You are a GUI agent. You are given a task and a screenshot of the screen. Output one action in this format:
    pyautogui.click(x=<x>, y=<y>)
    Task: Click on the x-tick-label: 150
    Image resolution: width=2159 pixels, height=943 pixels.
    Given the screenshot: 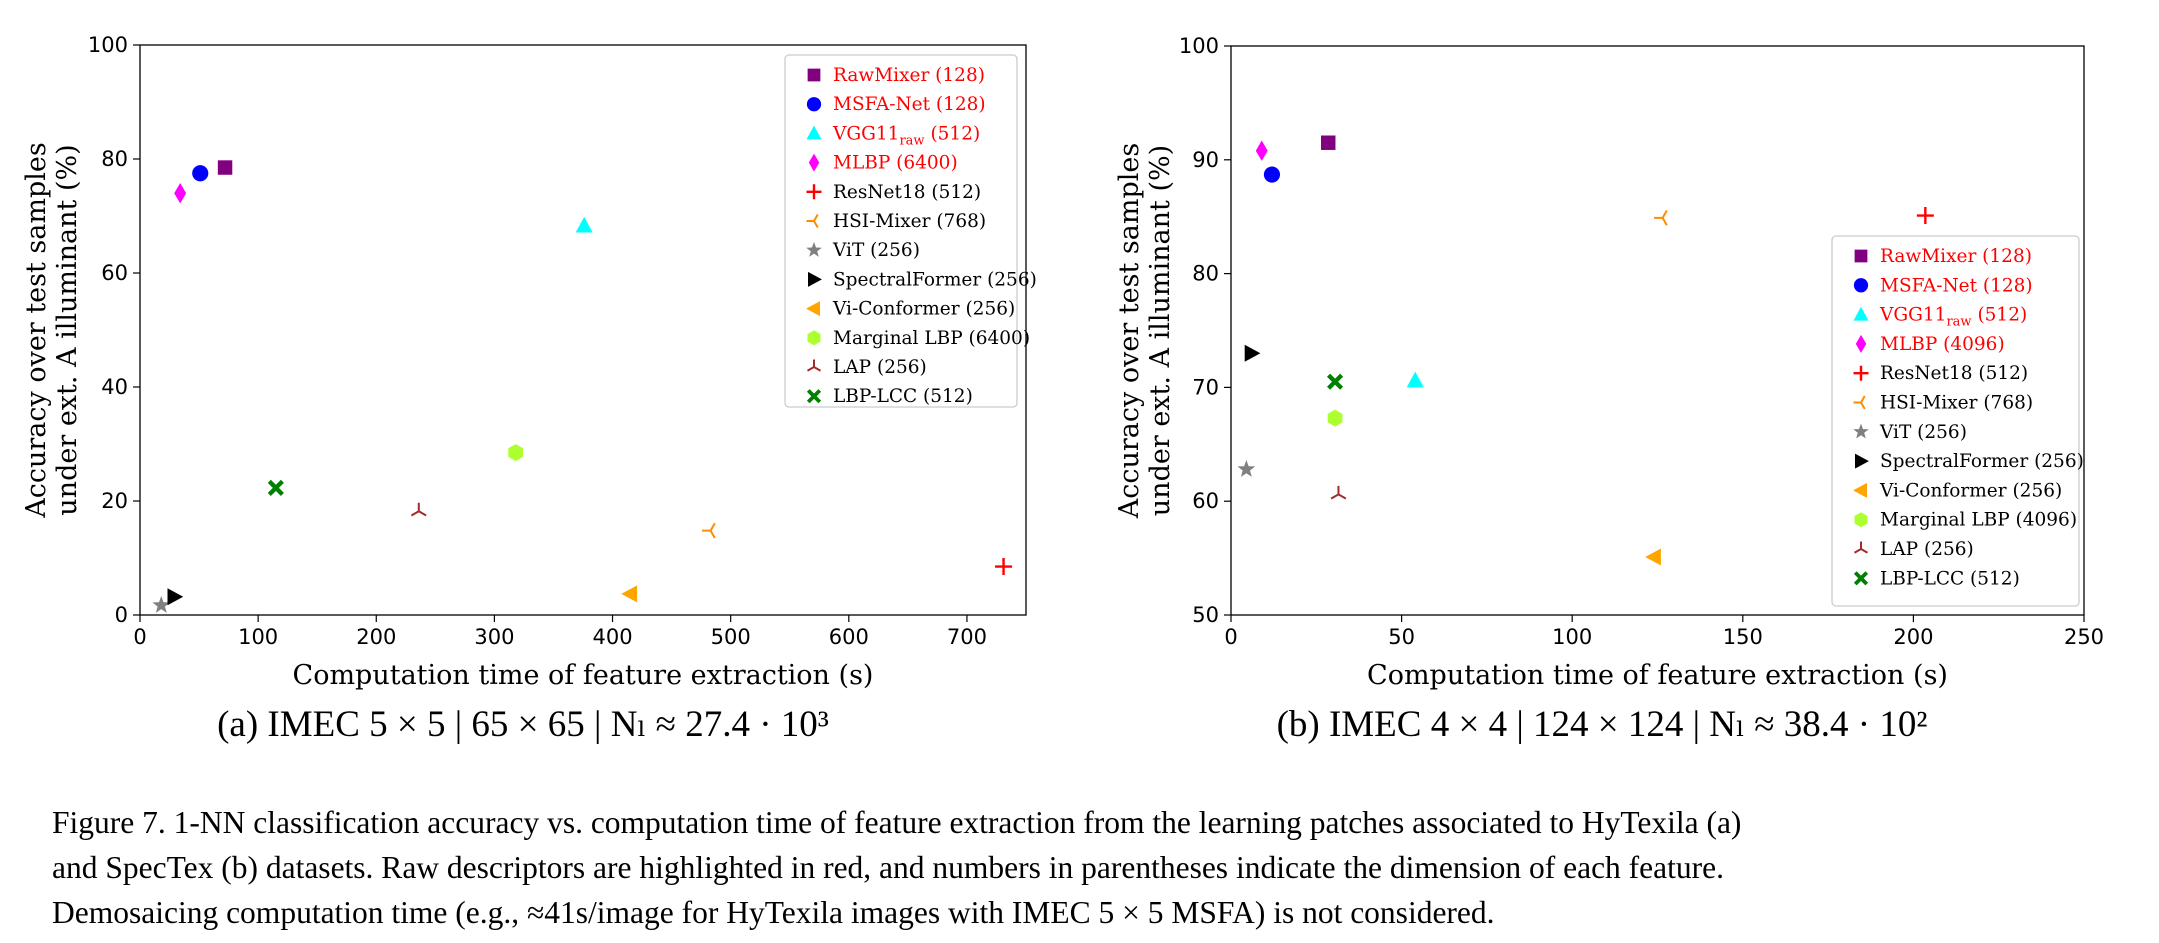 What is the action you would take?
    pyautogui.click(x=1743, y=637)
    